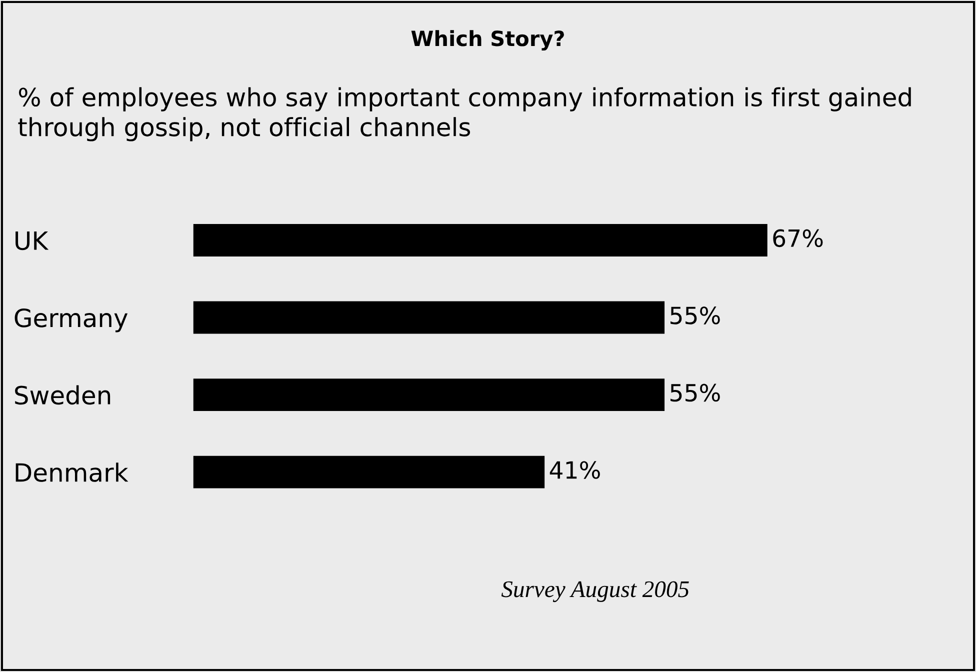  I want to click on chart-title: Which Story?, so click(487, 40).